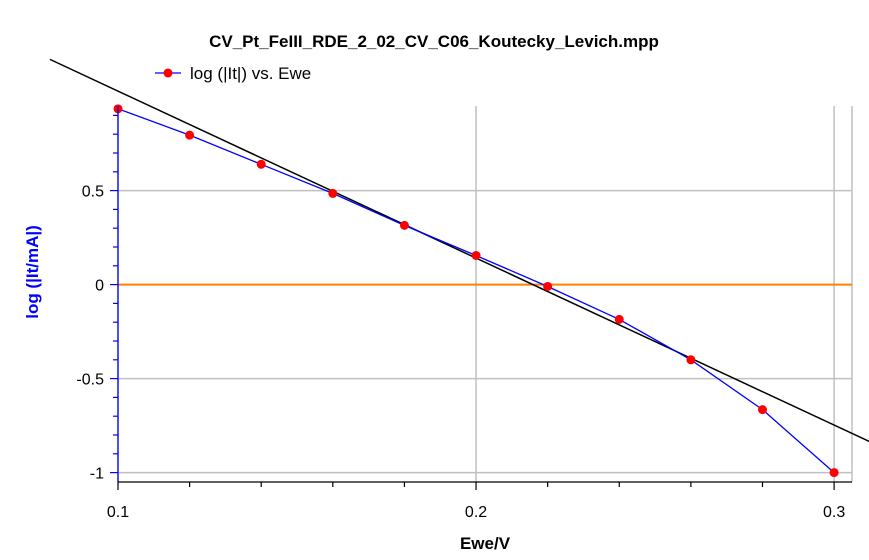 The width and height of the screenshot is (869, 560). What do you see at coordinates (168, 73) in the screenshot?
I see `legend-marker` at bounding box center [168, 73].